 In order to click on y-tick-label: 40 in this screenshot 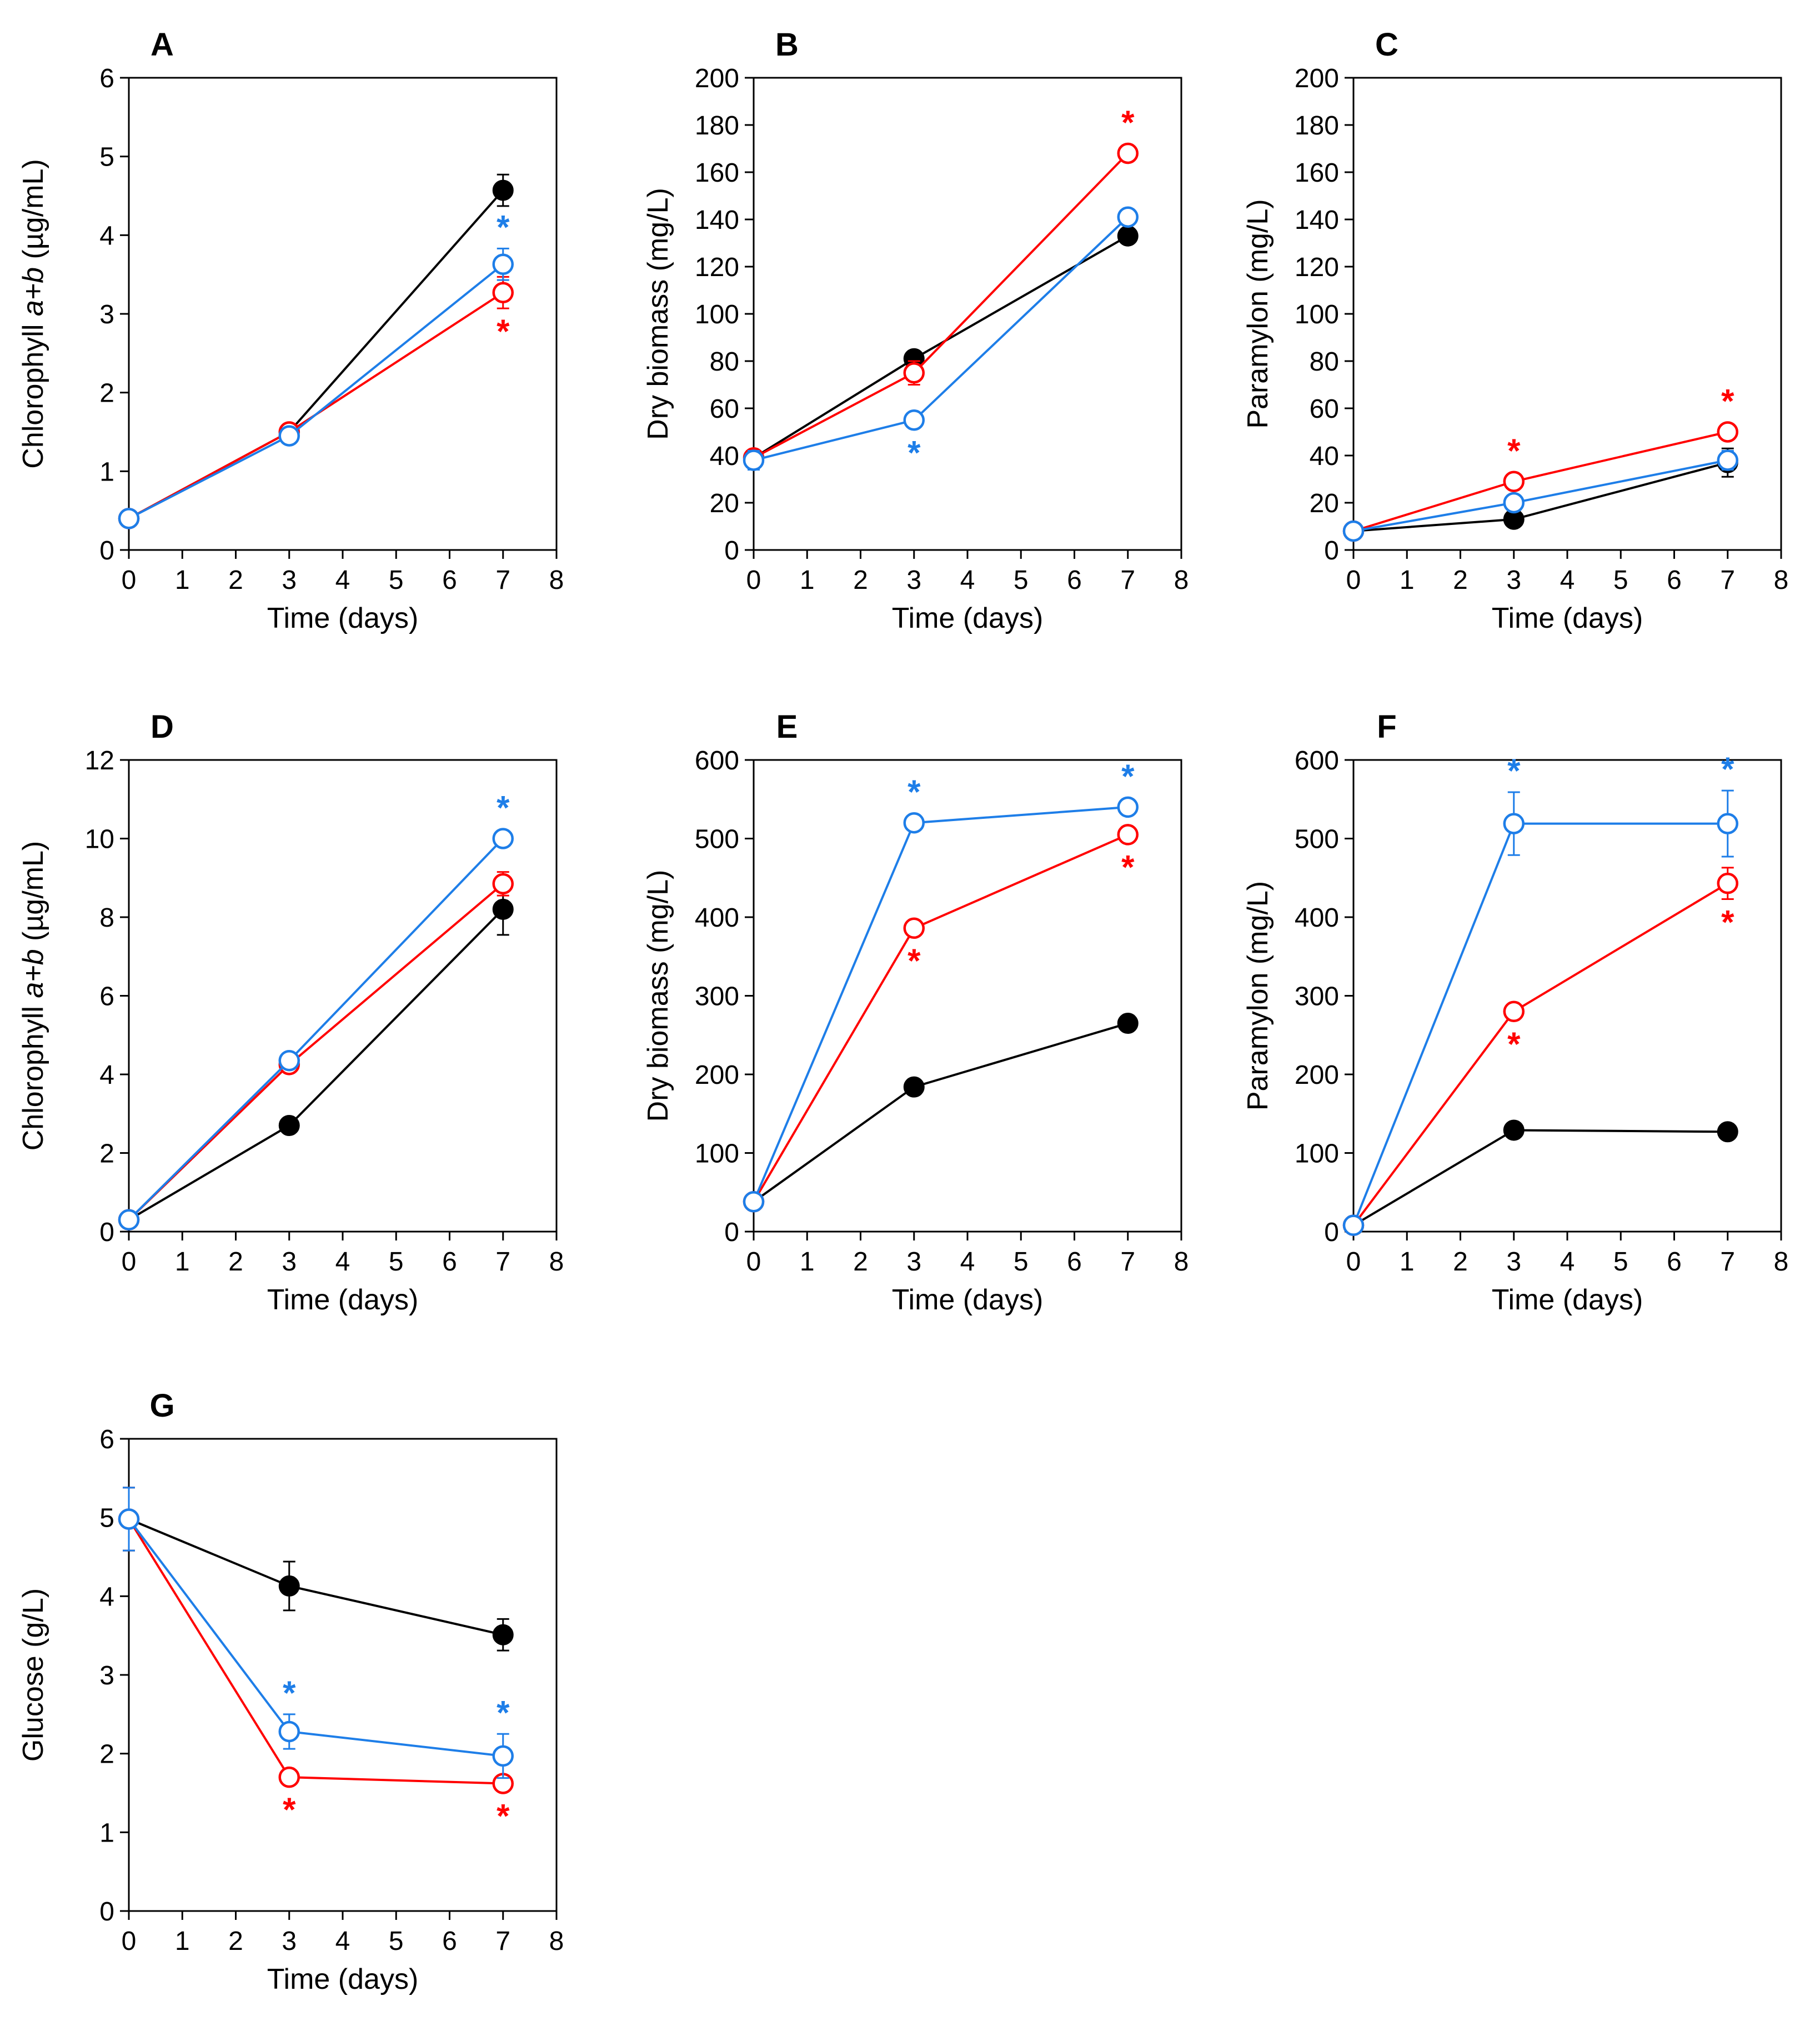, I will do `click(725, 456)`.